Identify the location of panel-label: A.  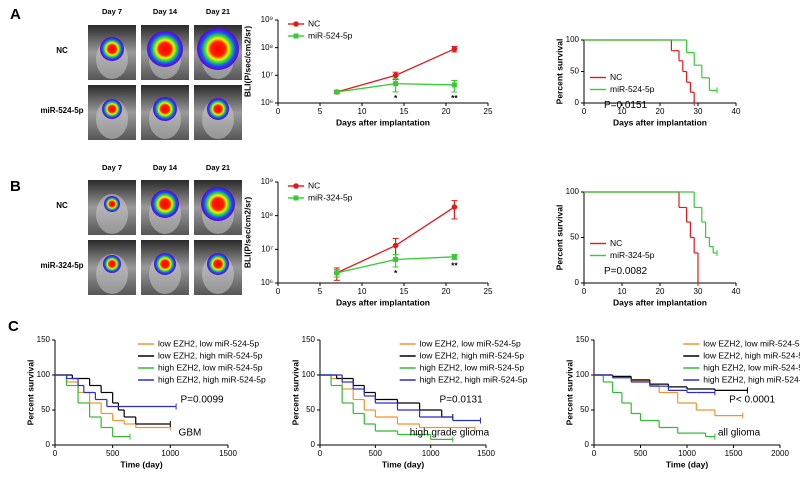
(15, 14).